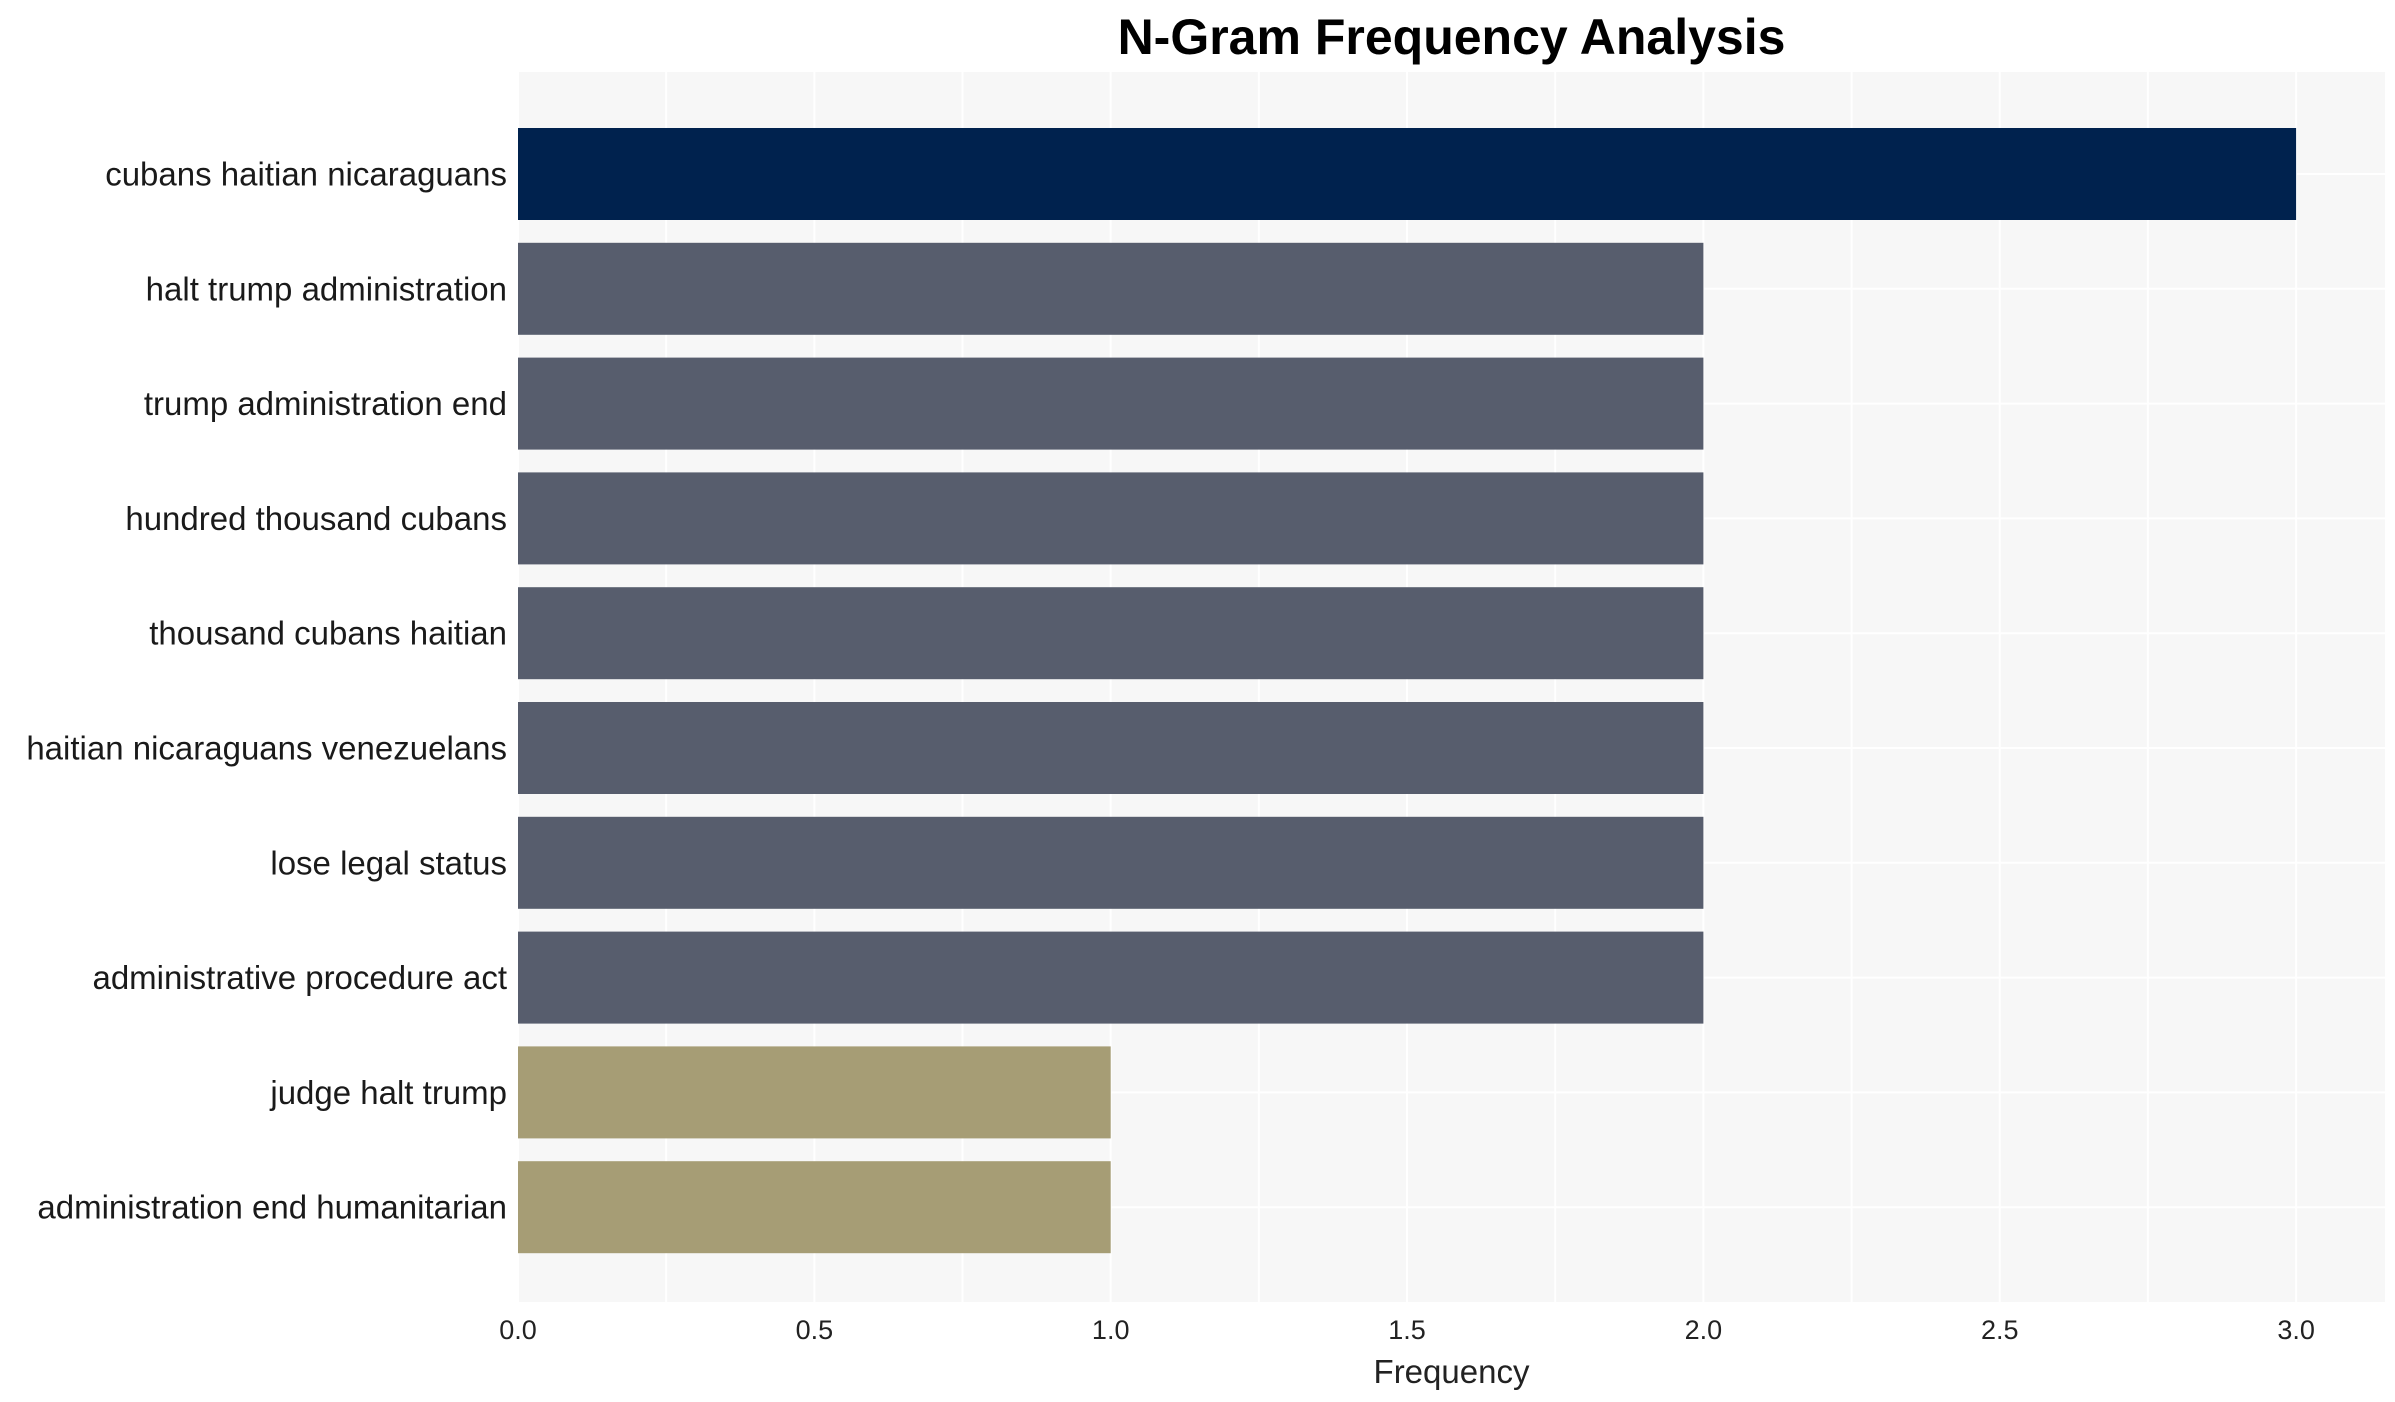  What do you see at coordinates (299, 977) in the screenshot?
I see `category-label: administrative procedure act` at bounding box center [299, 977].